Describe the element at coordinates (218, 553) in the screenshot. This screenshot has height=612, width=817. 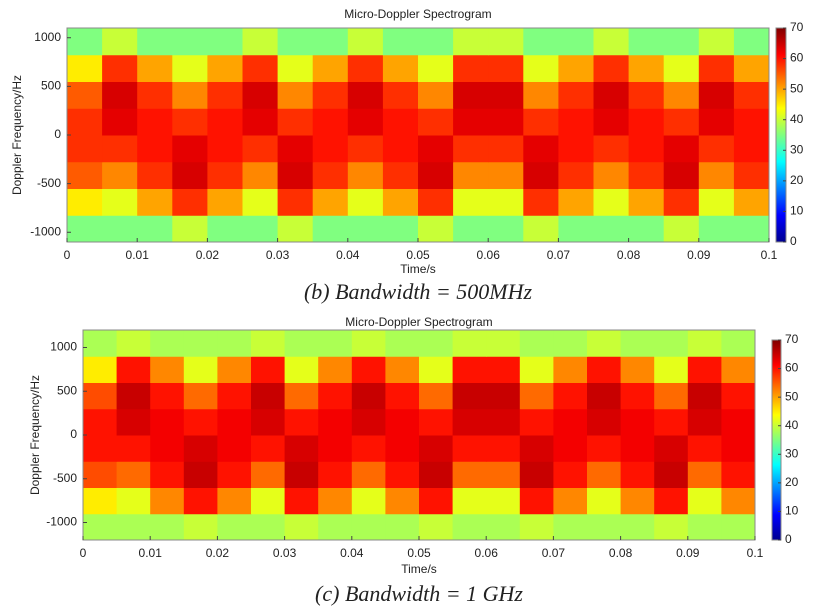
I see `x-tick-label: 0.02` at that location.